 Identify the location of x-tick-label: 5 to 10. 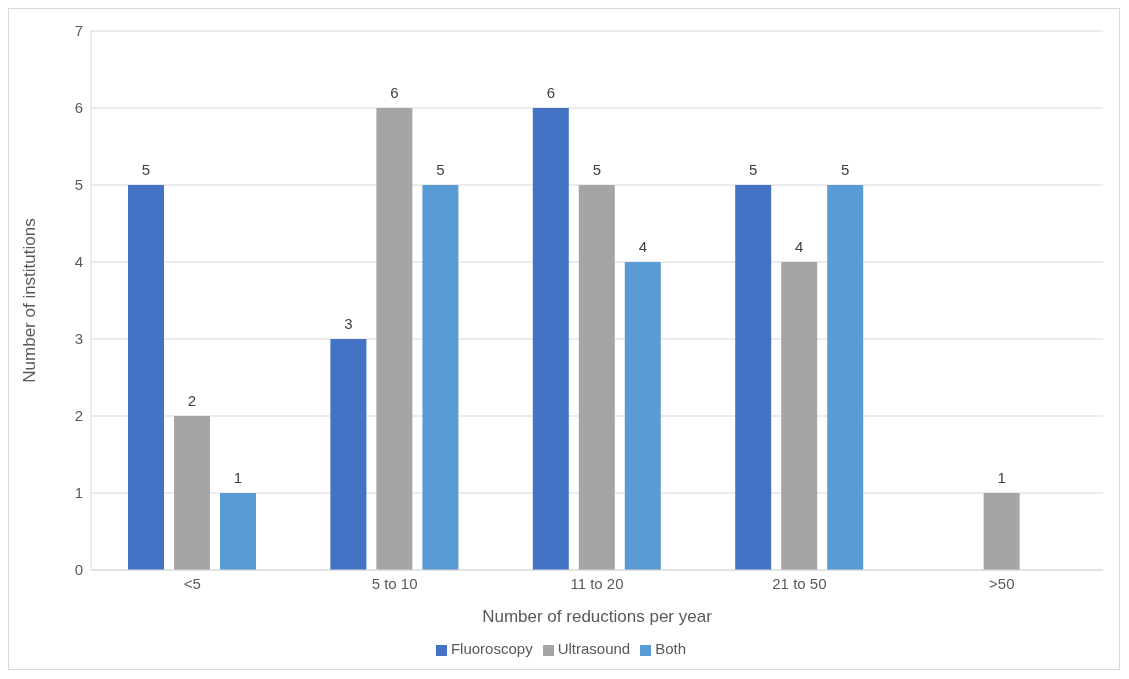
(394, 583).